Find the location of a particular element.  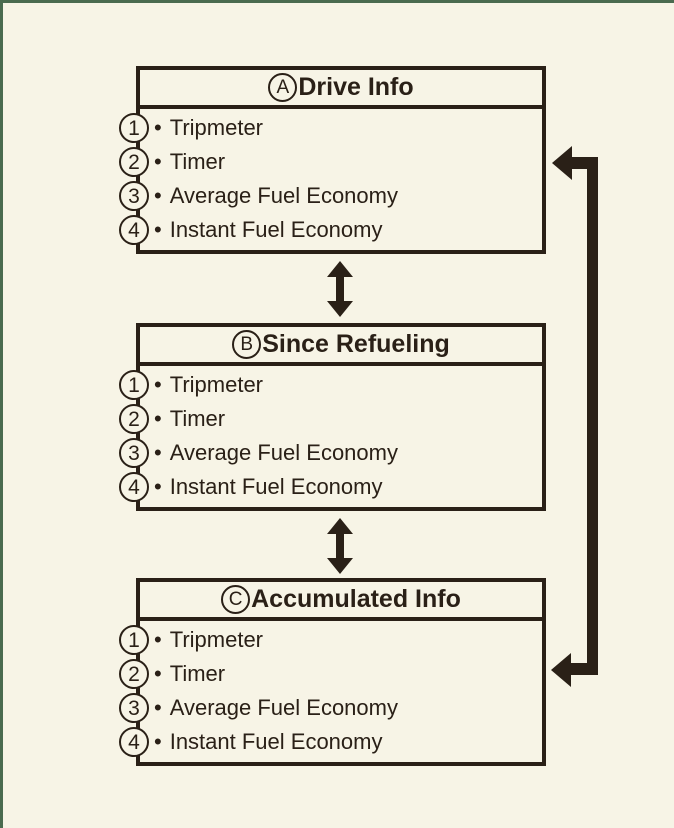

box-header-accumulated-info: C Accumulated Info is located at coordinates (341, 601).